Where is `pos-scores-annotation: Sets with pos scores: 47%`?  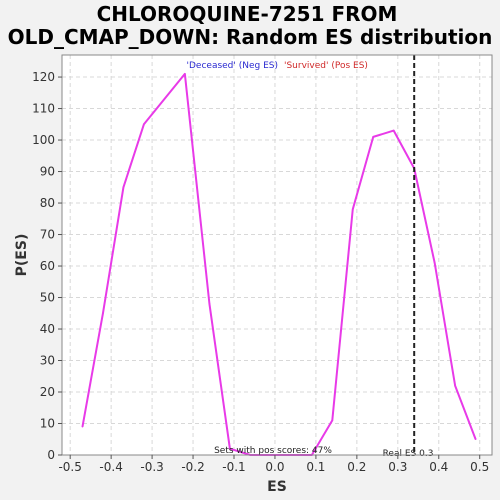 pos-scores-annotation: Sets with pos scores: 47% is located at coordinates (273, 451).